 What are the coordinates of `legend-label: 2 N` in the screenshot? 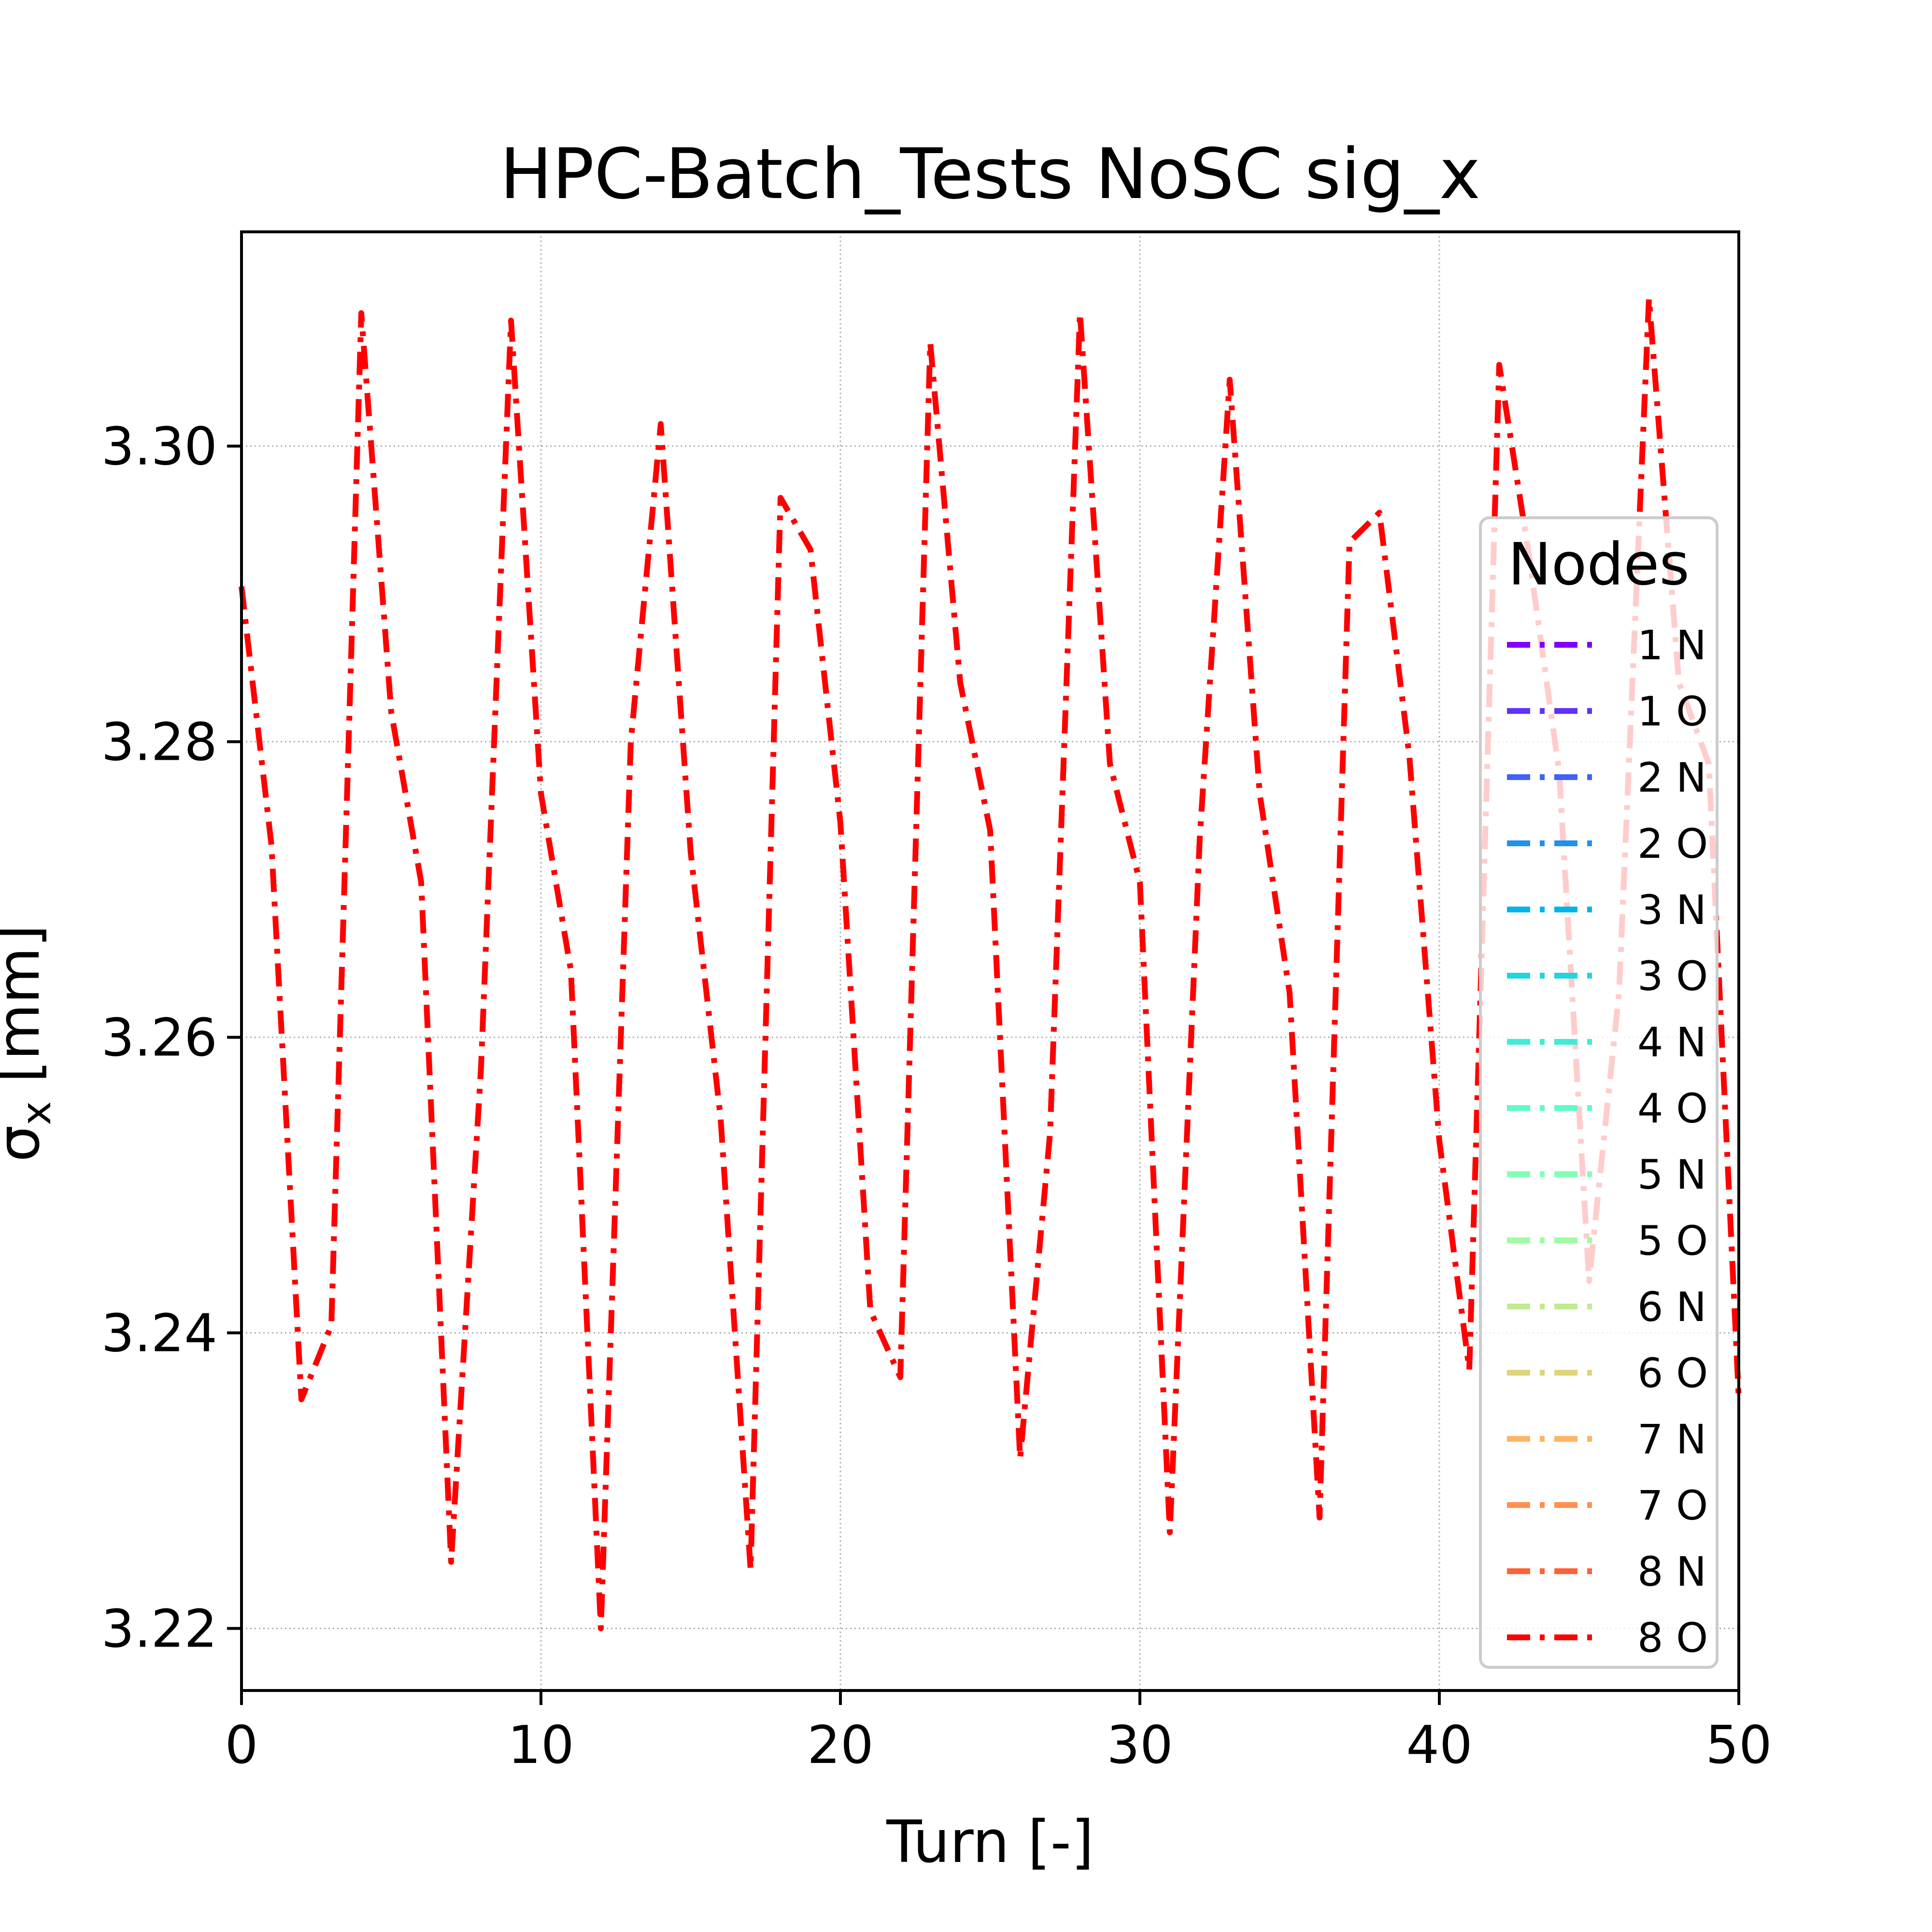 It's located at (1671, 777).